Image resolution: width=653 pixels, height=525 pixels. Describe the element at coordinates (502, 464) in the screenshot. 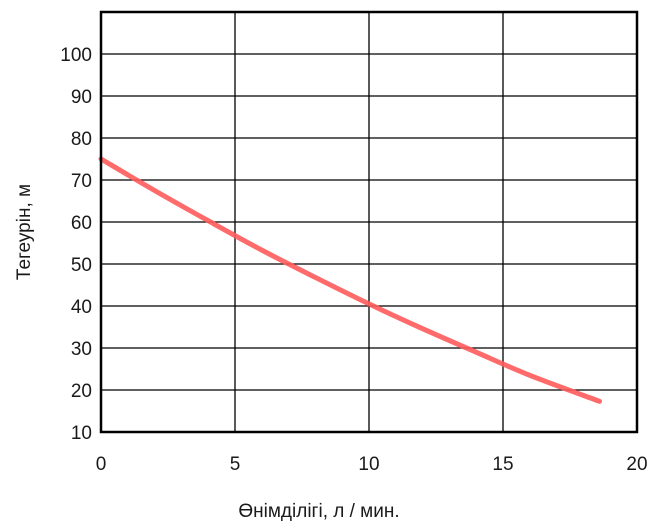

I see `x-tick-label: 15` at that location.